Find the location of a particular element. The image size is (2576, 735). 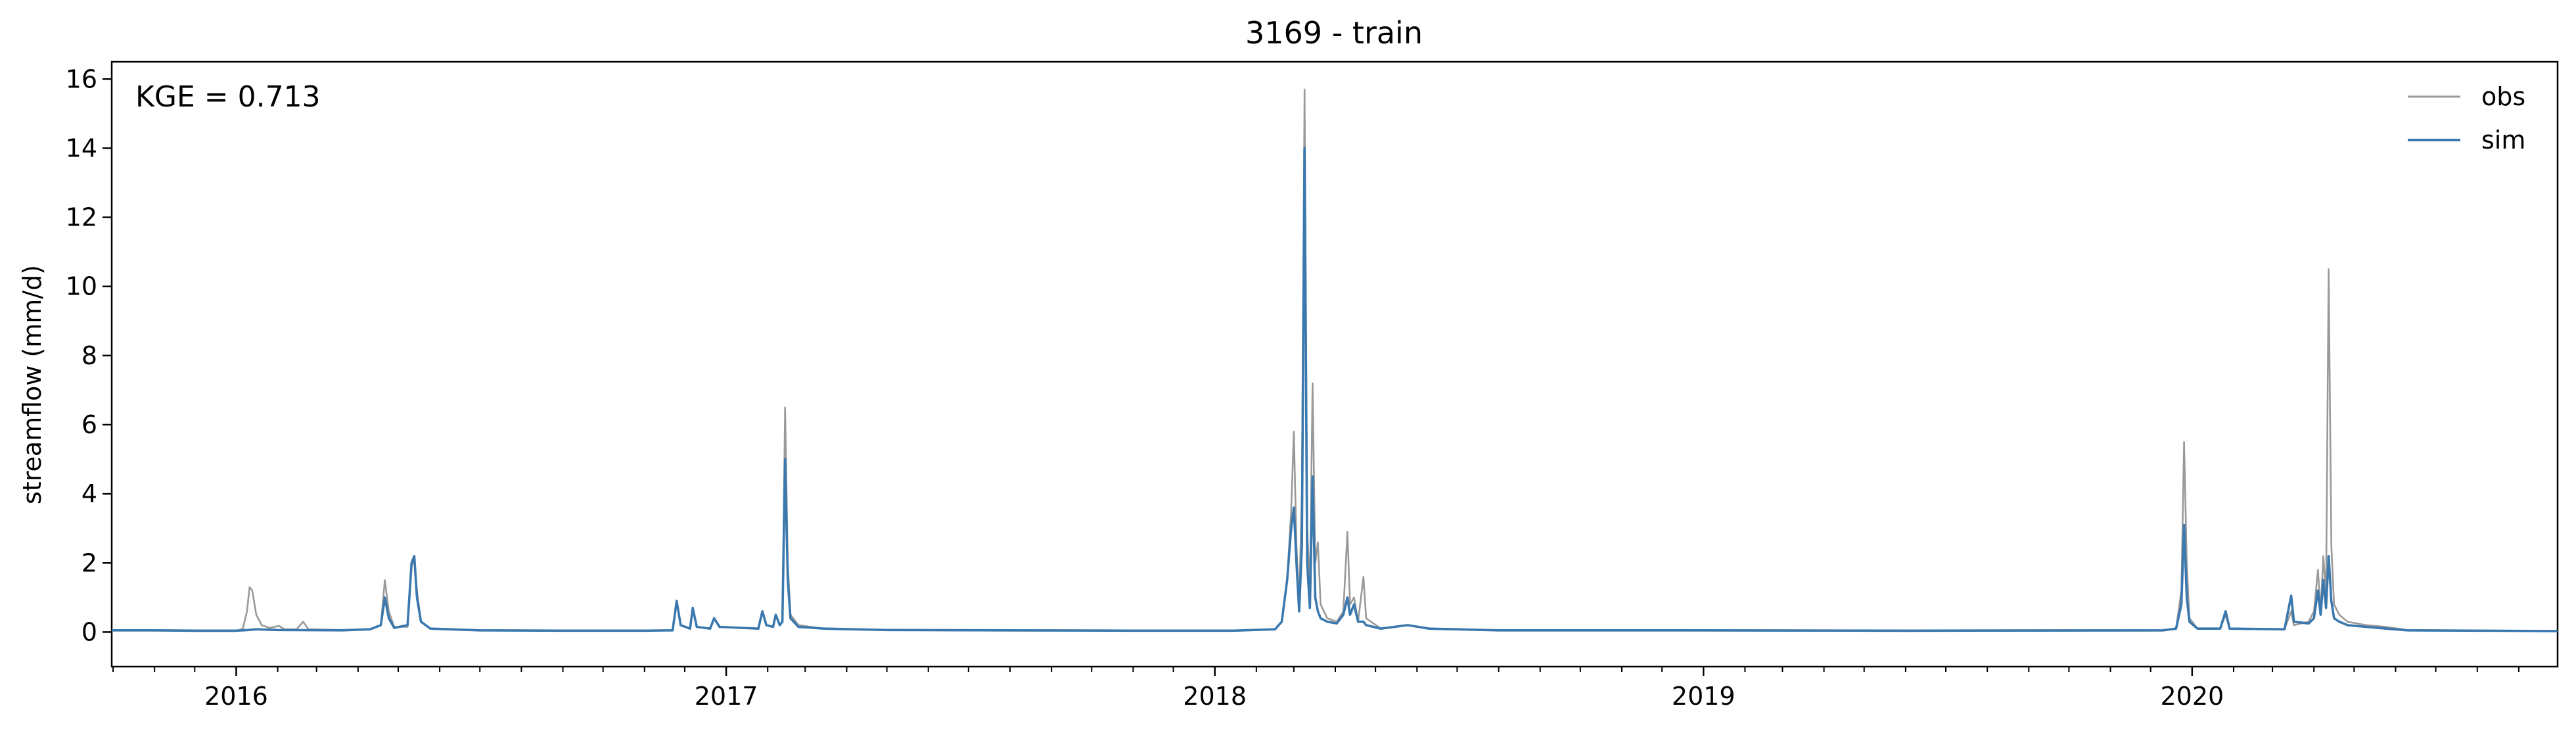

y-tick-label: 0 is located at coordinates (89, 631).